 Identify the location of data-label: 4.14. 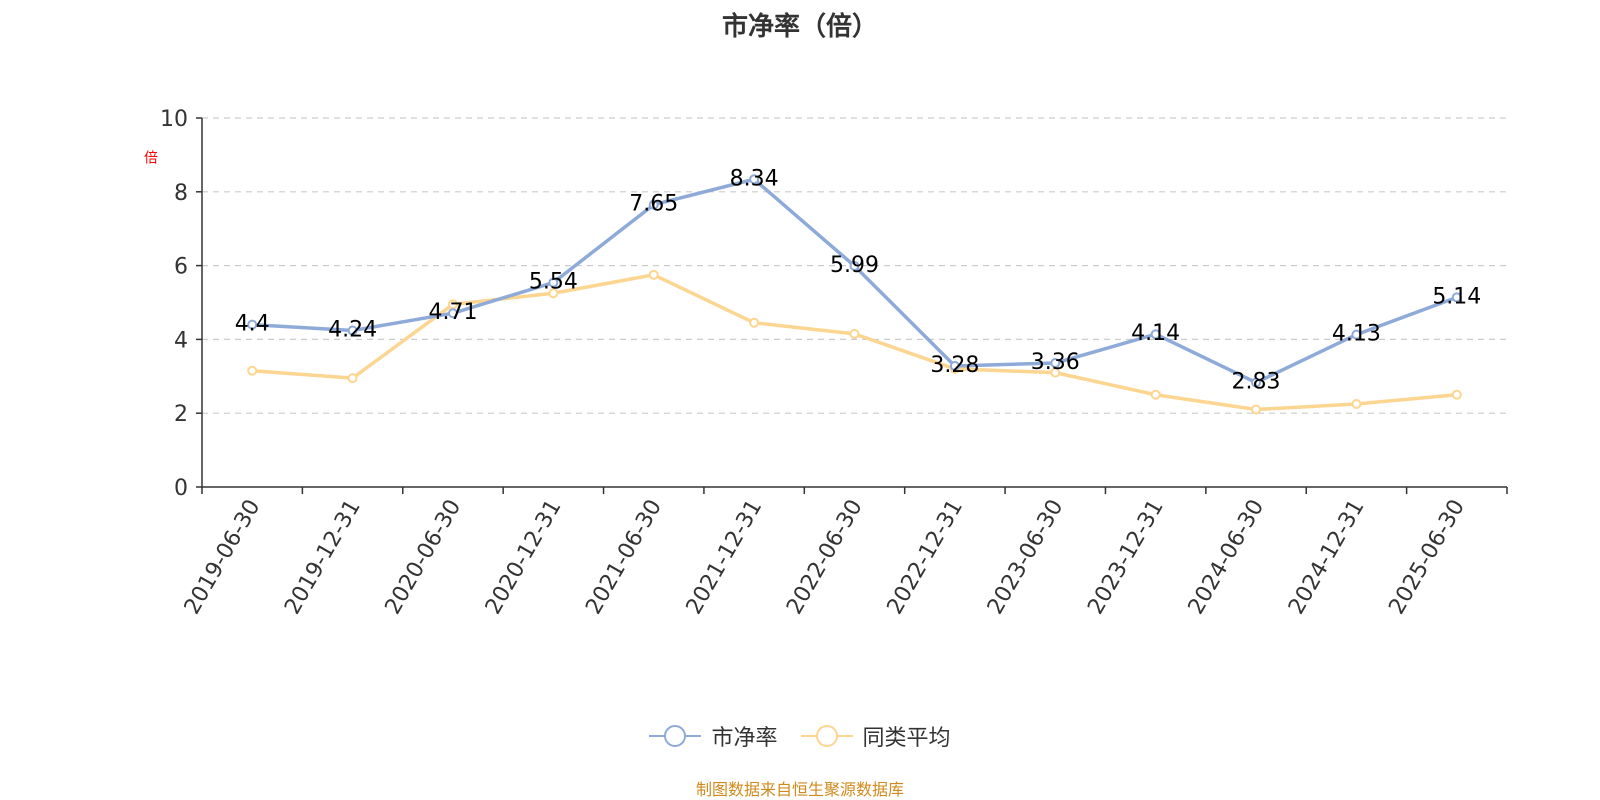
(1155, 333).